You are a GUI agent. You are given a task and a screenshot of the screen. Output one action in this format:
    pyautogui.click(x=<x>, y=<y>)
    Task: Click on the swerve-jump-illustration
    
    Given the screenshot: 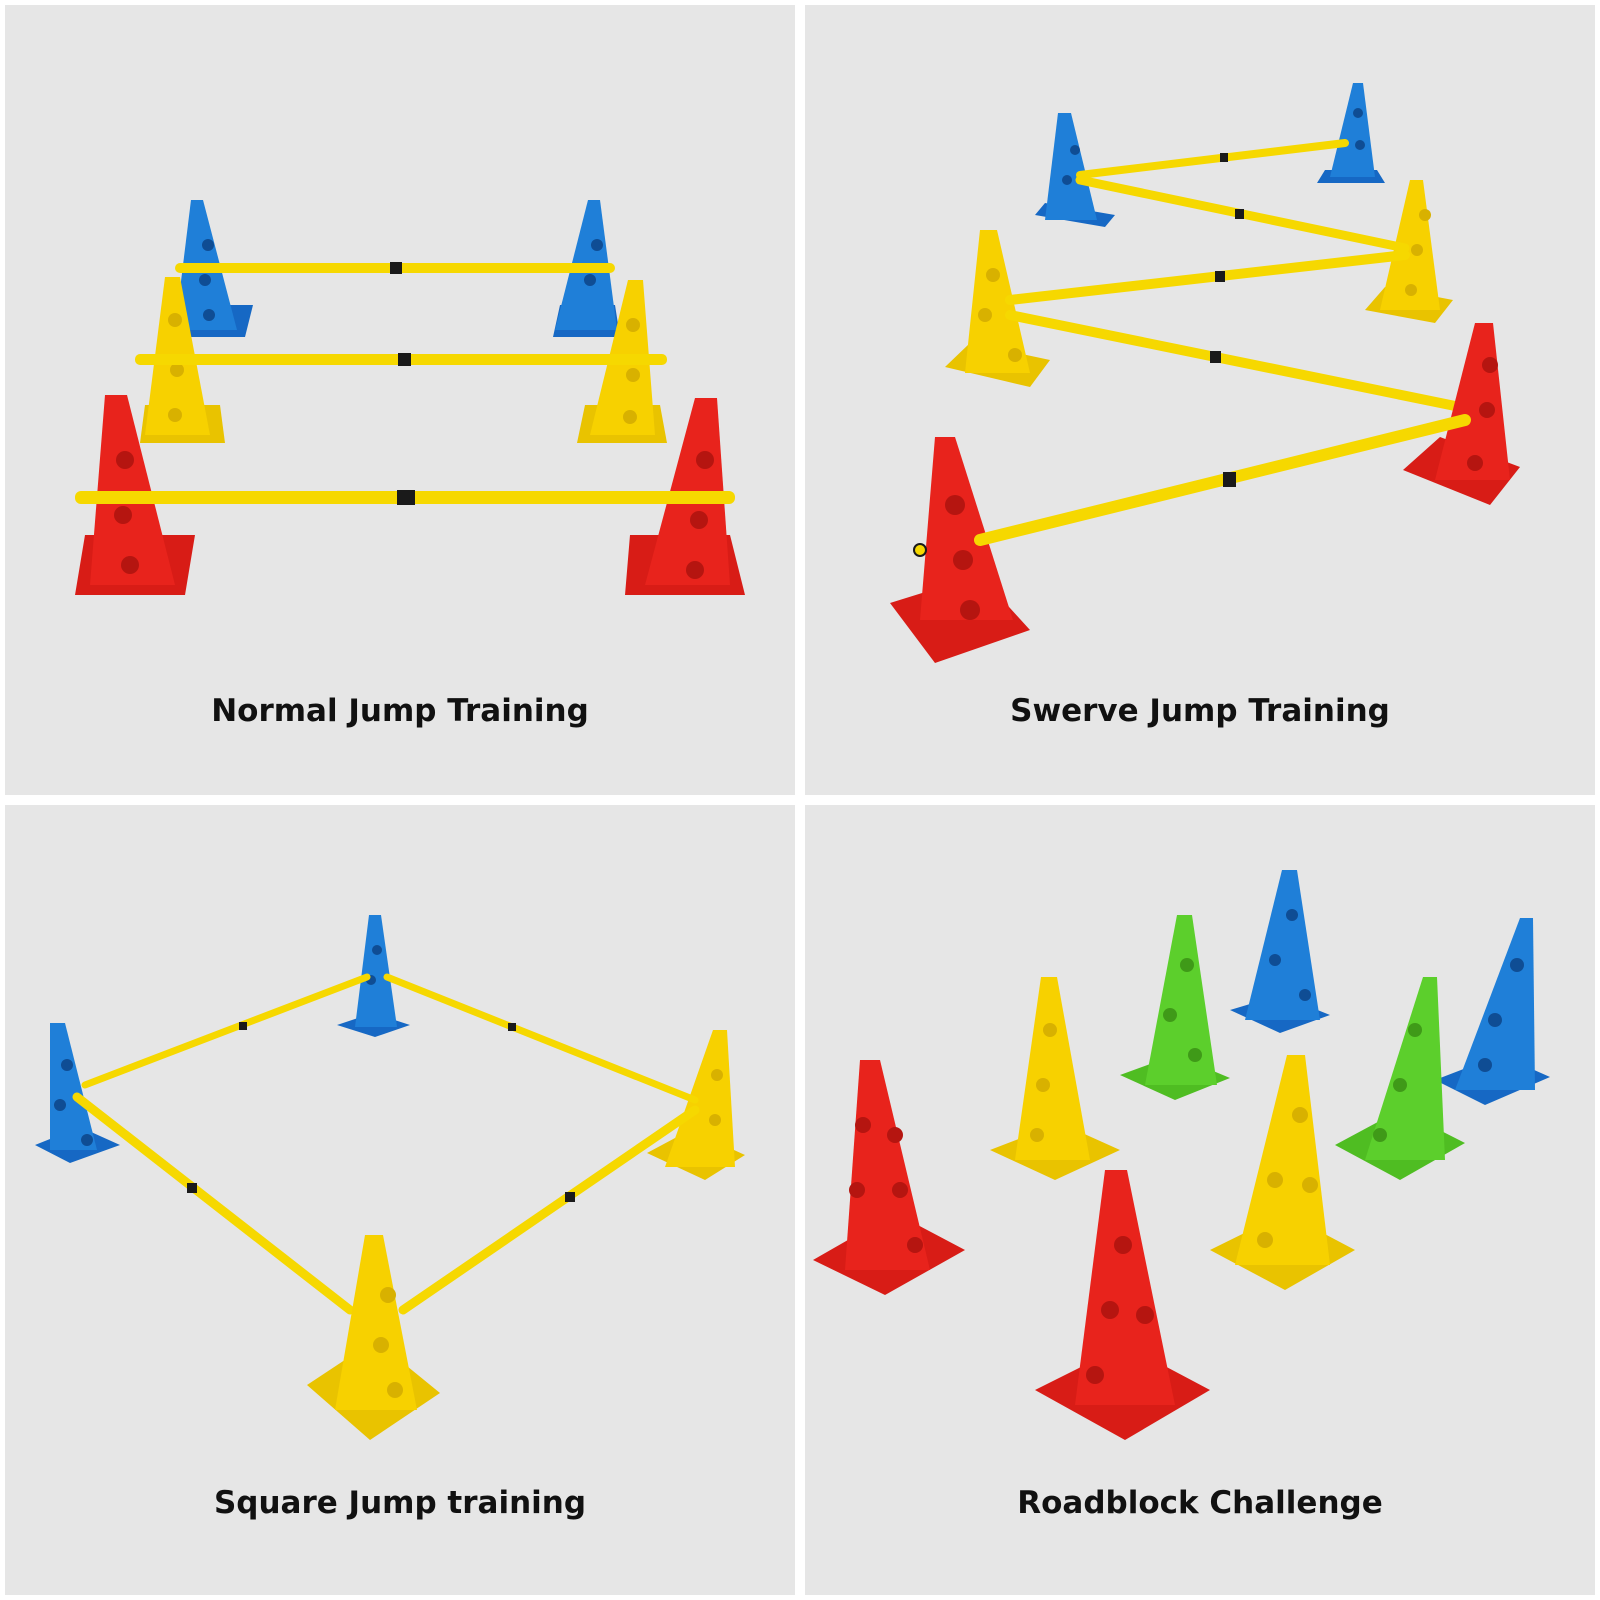 What is the action you would take?
    pyautogui.click(x=1205, y=373)
    